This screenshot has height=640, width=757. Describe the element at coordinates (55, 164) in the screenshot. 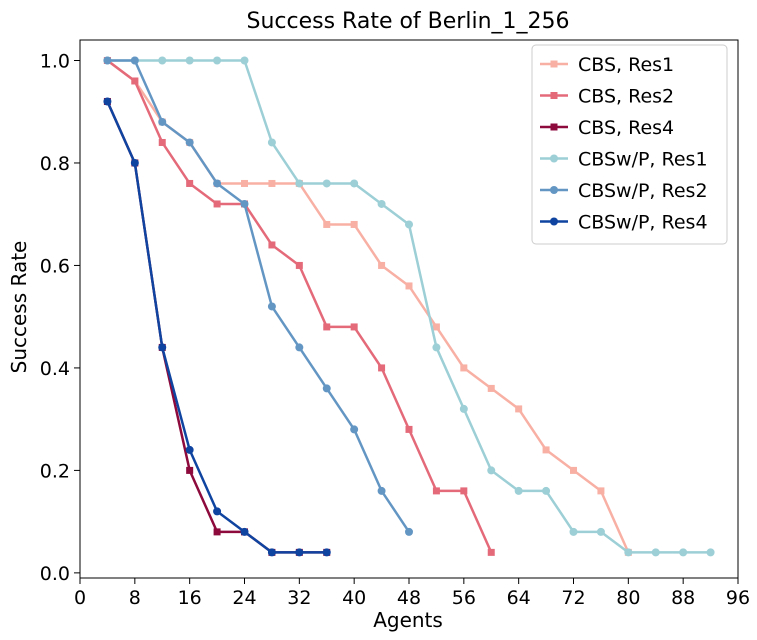

I see `y-tick-label: 0.8` at that location.